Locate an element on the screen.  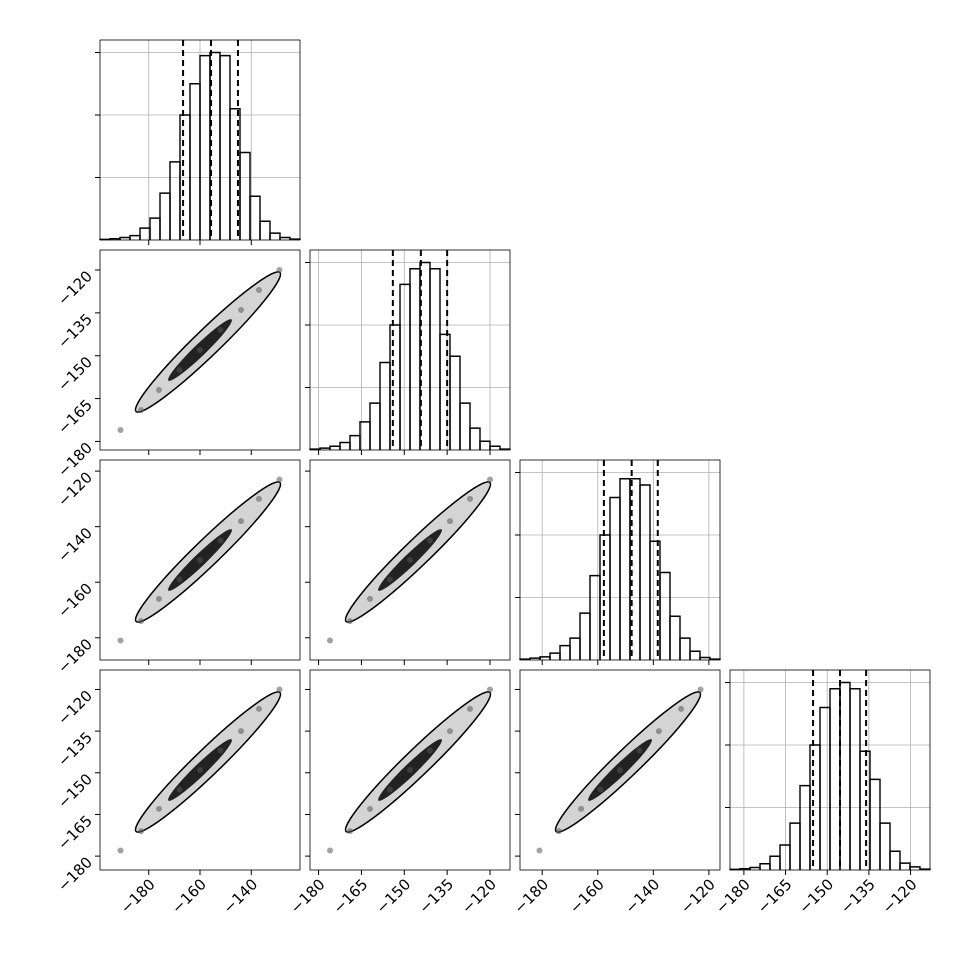
panel-frame is located at coordinates (410, 770).